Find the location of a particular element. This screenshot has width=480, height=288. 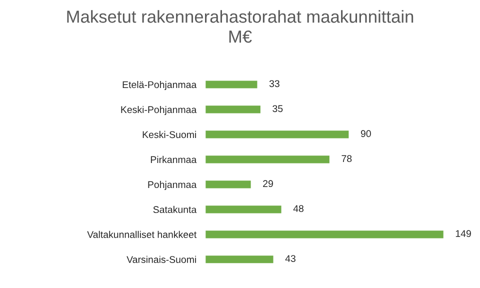

data-label: 43 is located at coordinates (290, 258).